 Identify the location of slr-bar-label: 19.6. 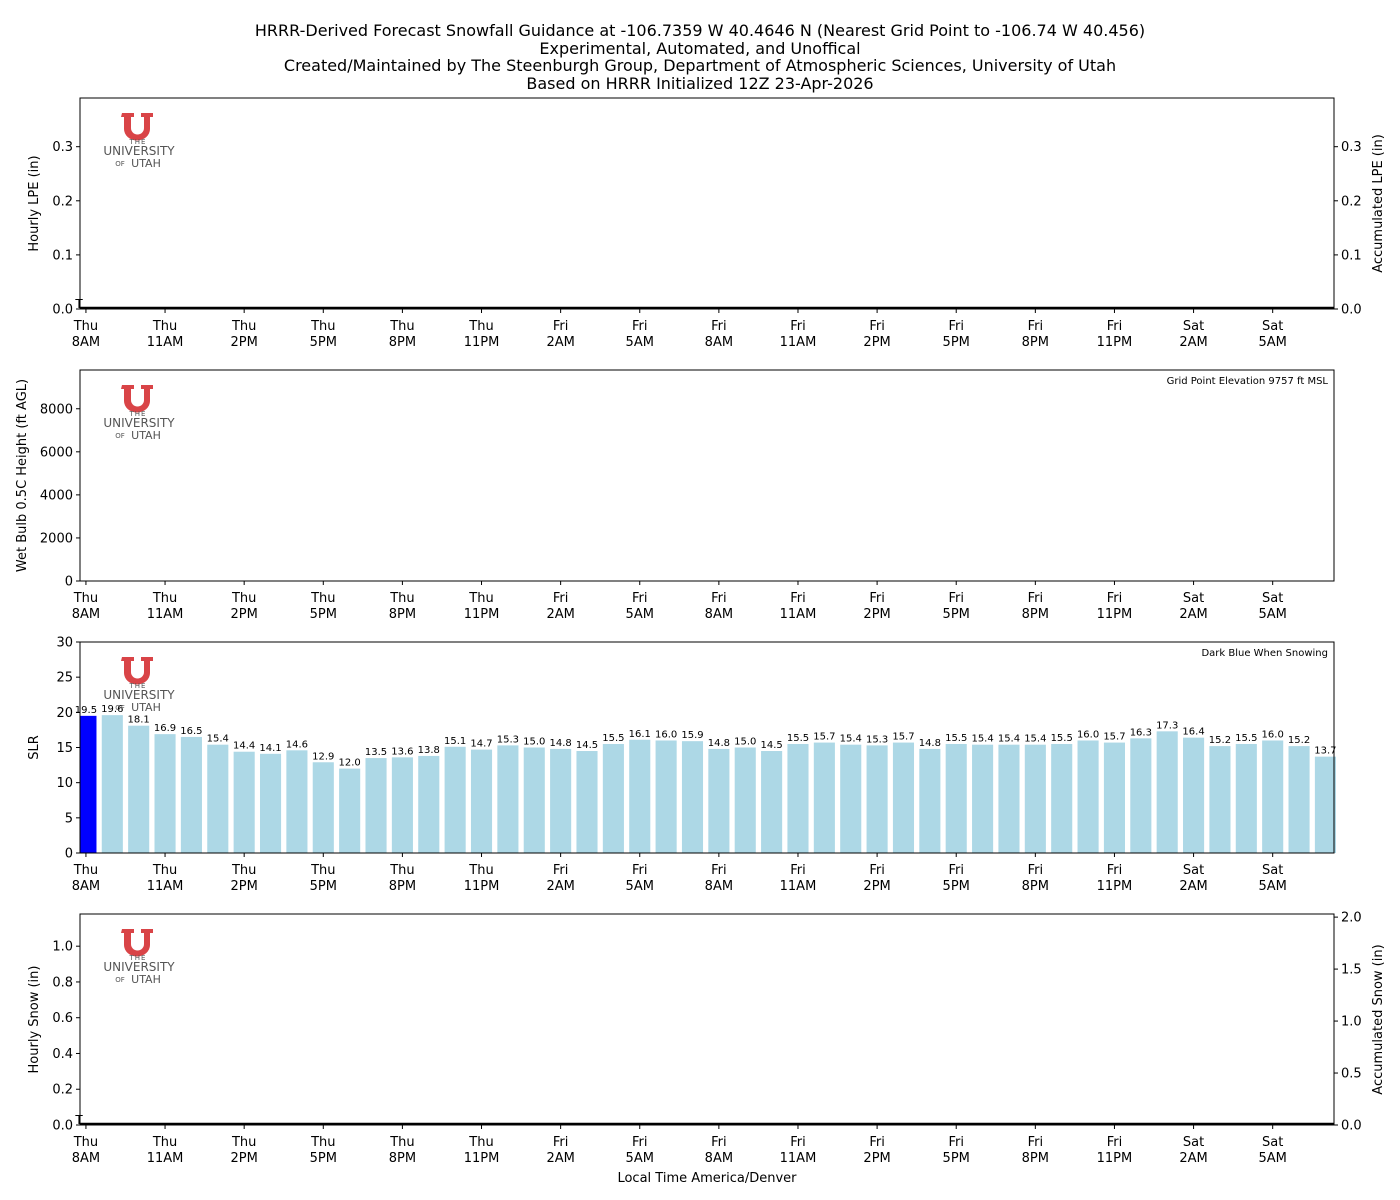
(112, 709).